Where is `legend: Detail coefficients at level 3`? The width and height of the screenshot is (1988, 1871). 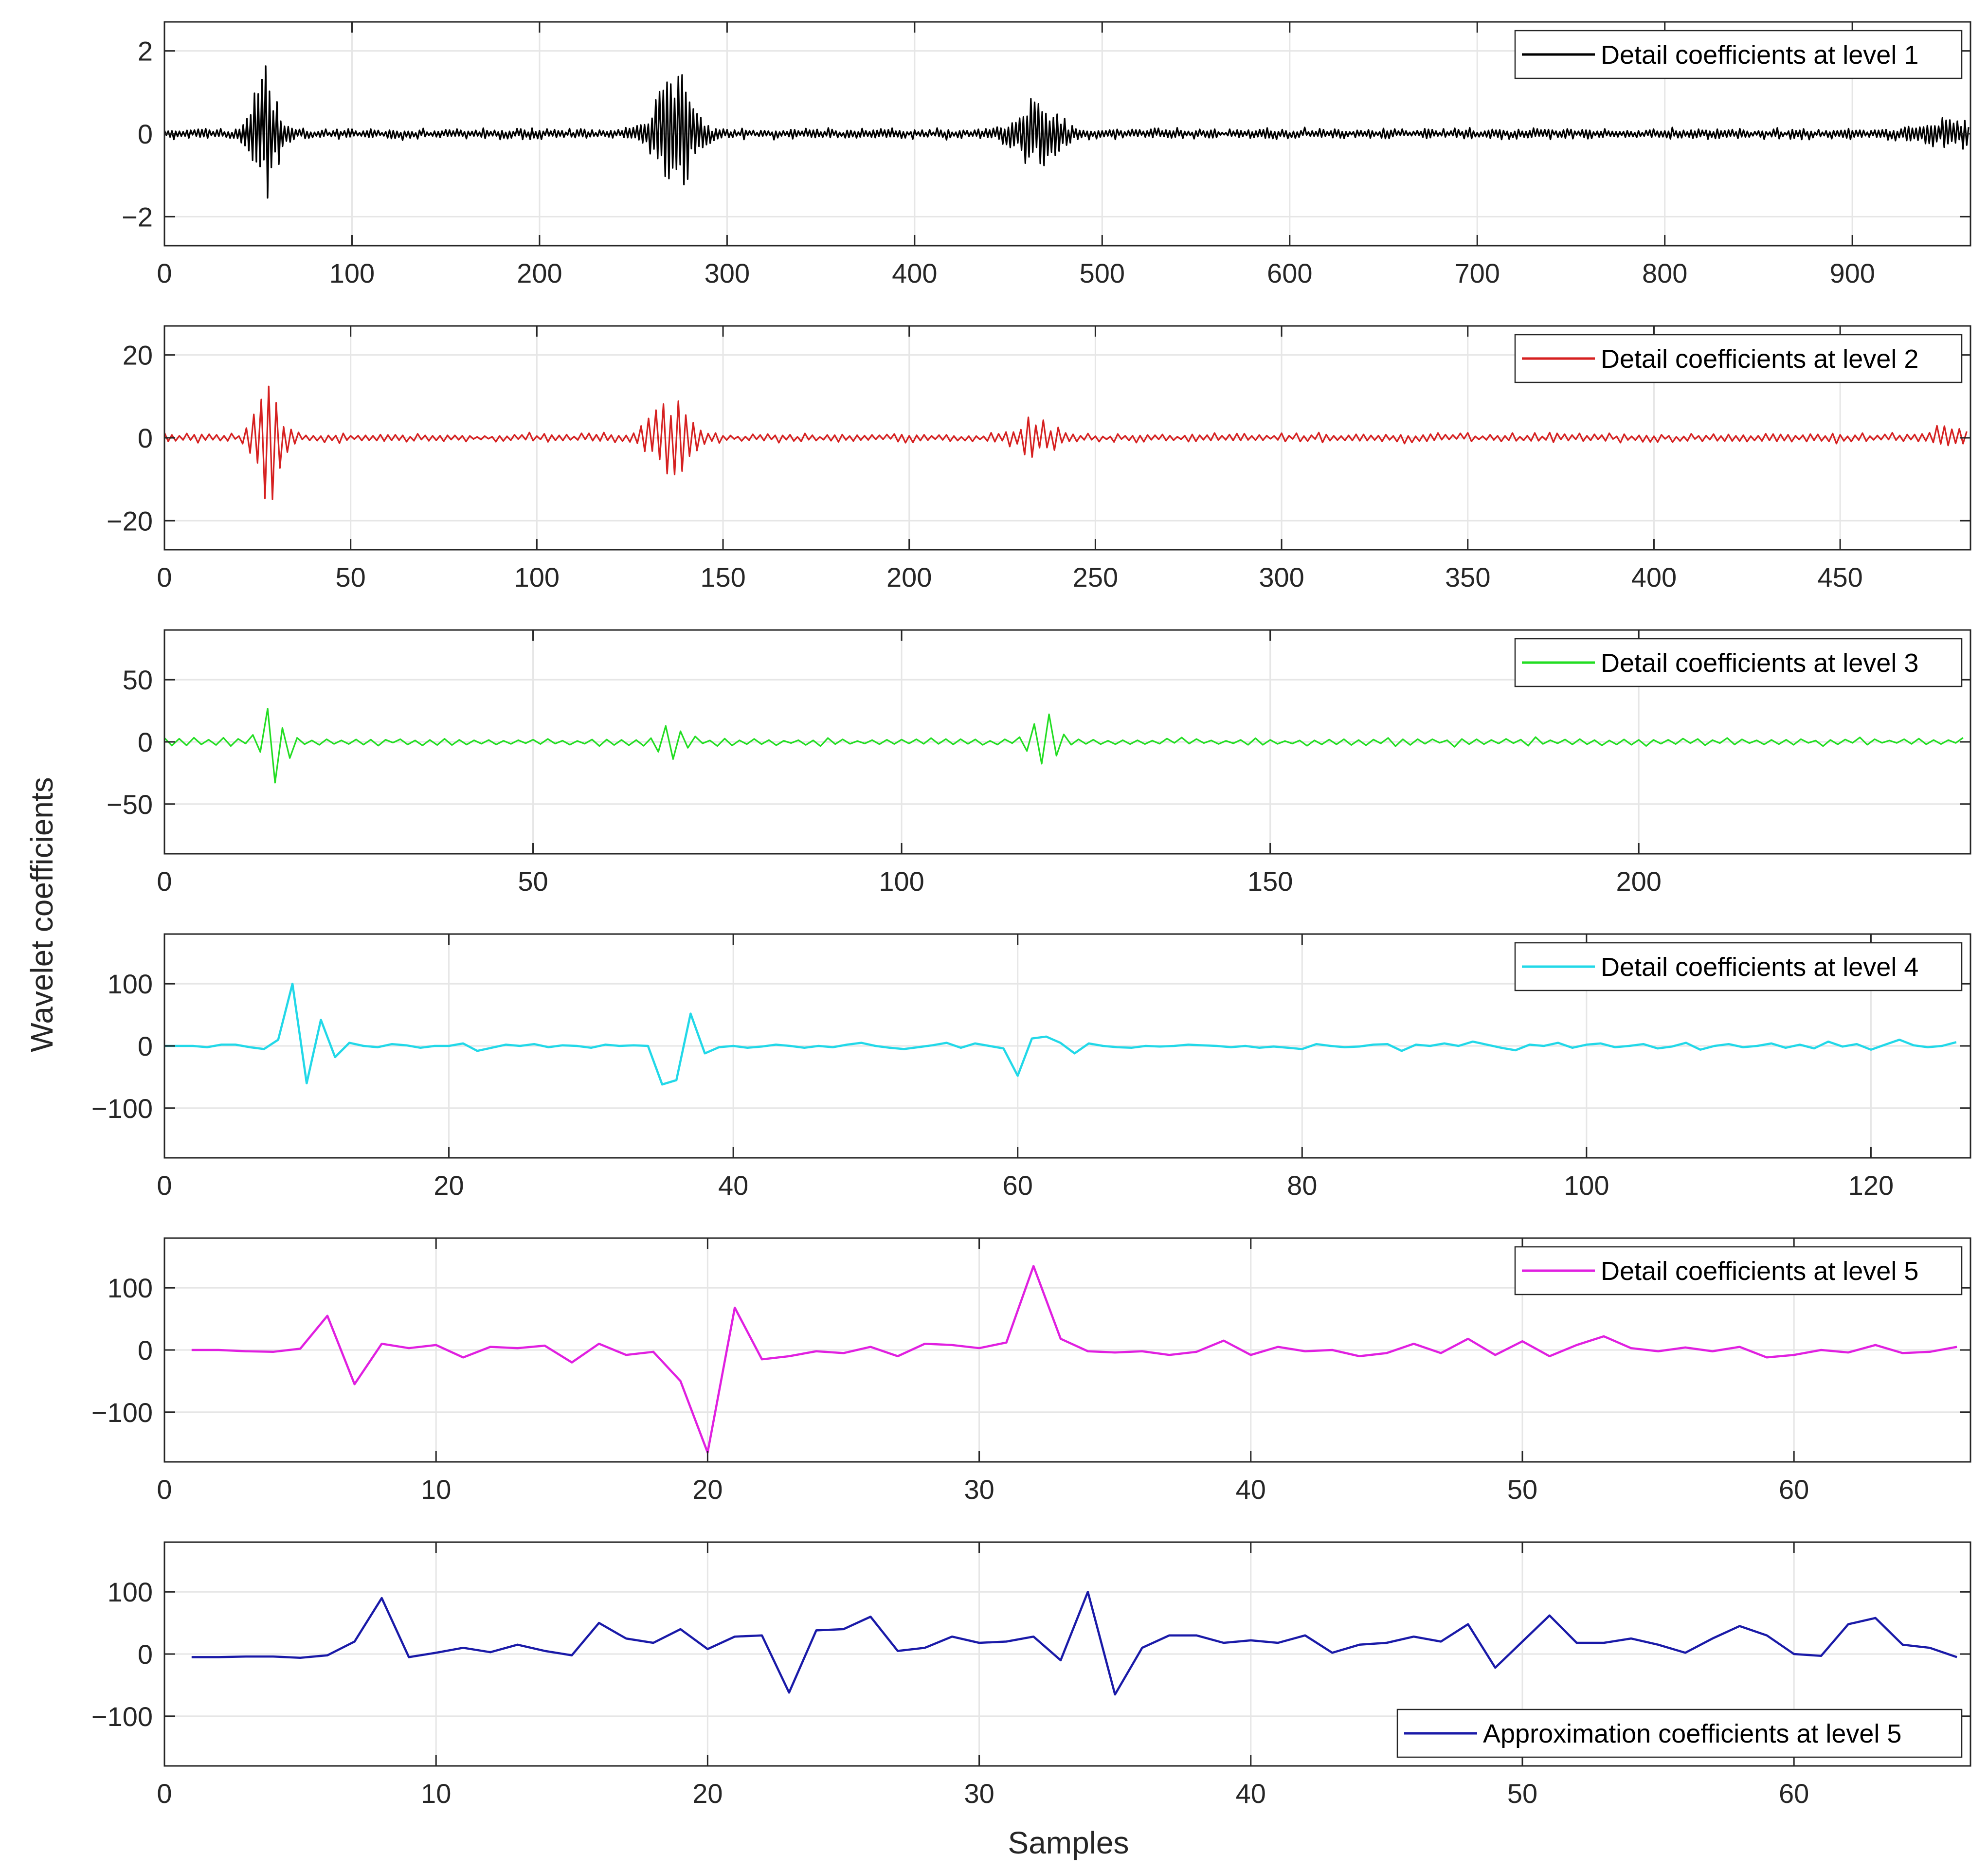 legend: Detail coefficients at level 3 is located at coordinates (1738, 662).